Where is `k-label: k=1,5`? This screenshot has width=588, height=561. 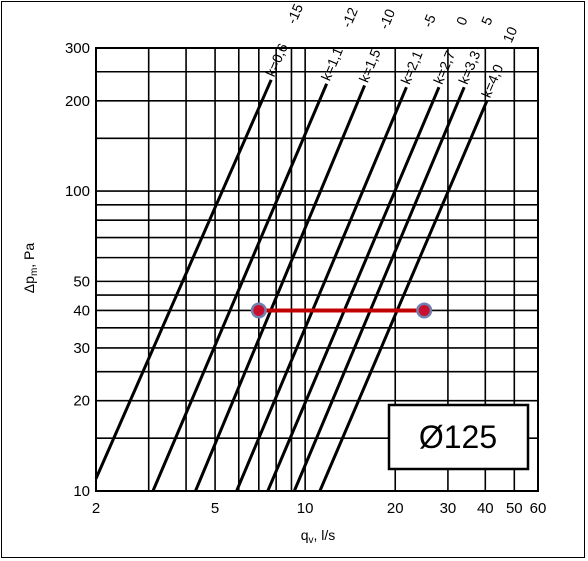
k-label: k=1,5 is located at coordinates (370, 65).